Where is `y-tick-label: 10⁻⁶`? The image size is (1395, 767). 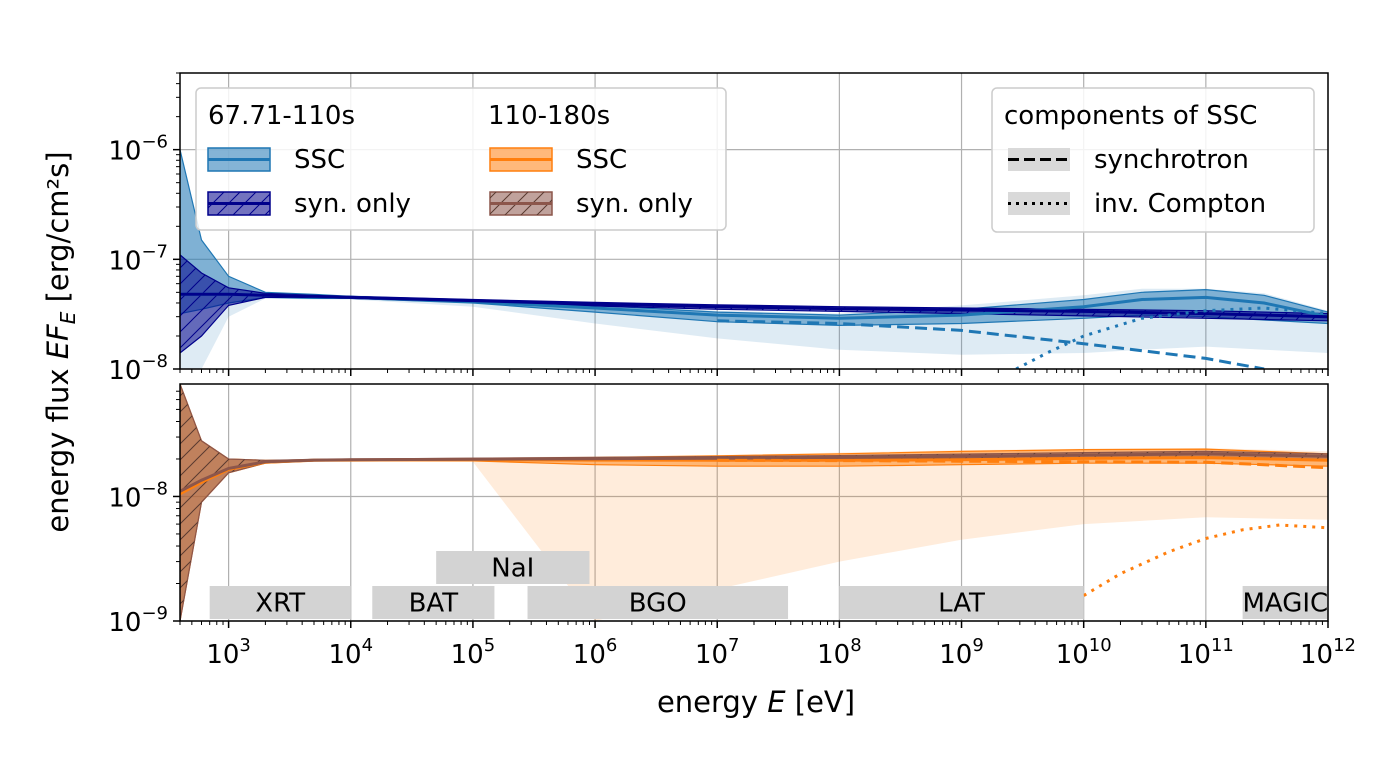
y-tick-label: 10⁻⁶ is located at coordinates (138, 149).